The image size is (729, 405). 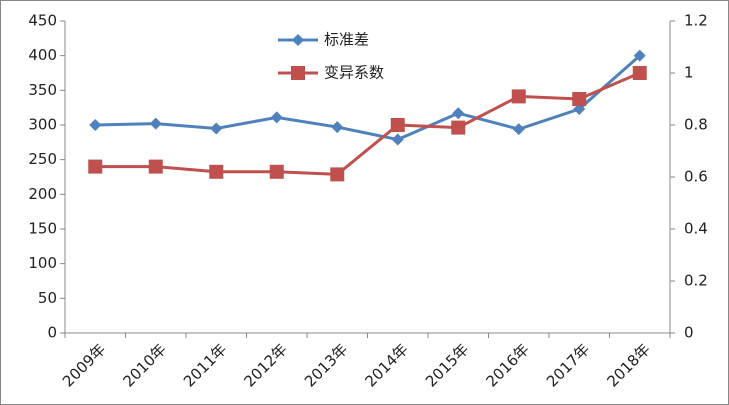 I want to click on y2-tick-label: 0.4, so click(x=696, y=229).